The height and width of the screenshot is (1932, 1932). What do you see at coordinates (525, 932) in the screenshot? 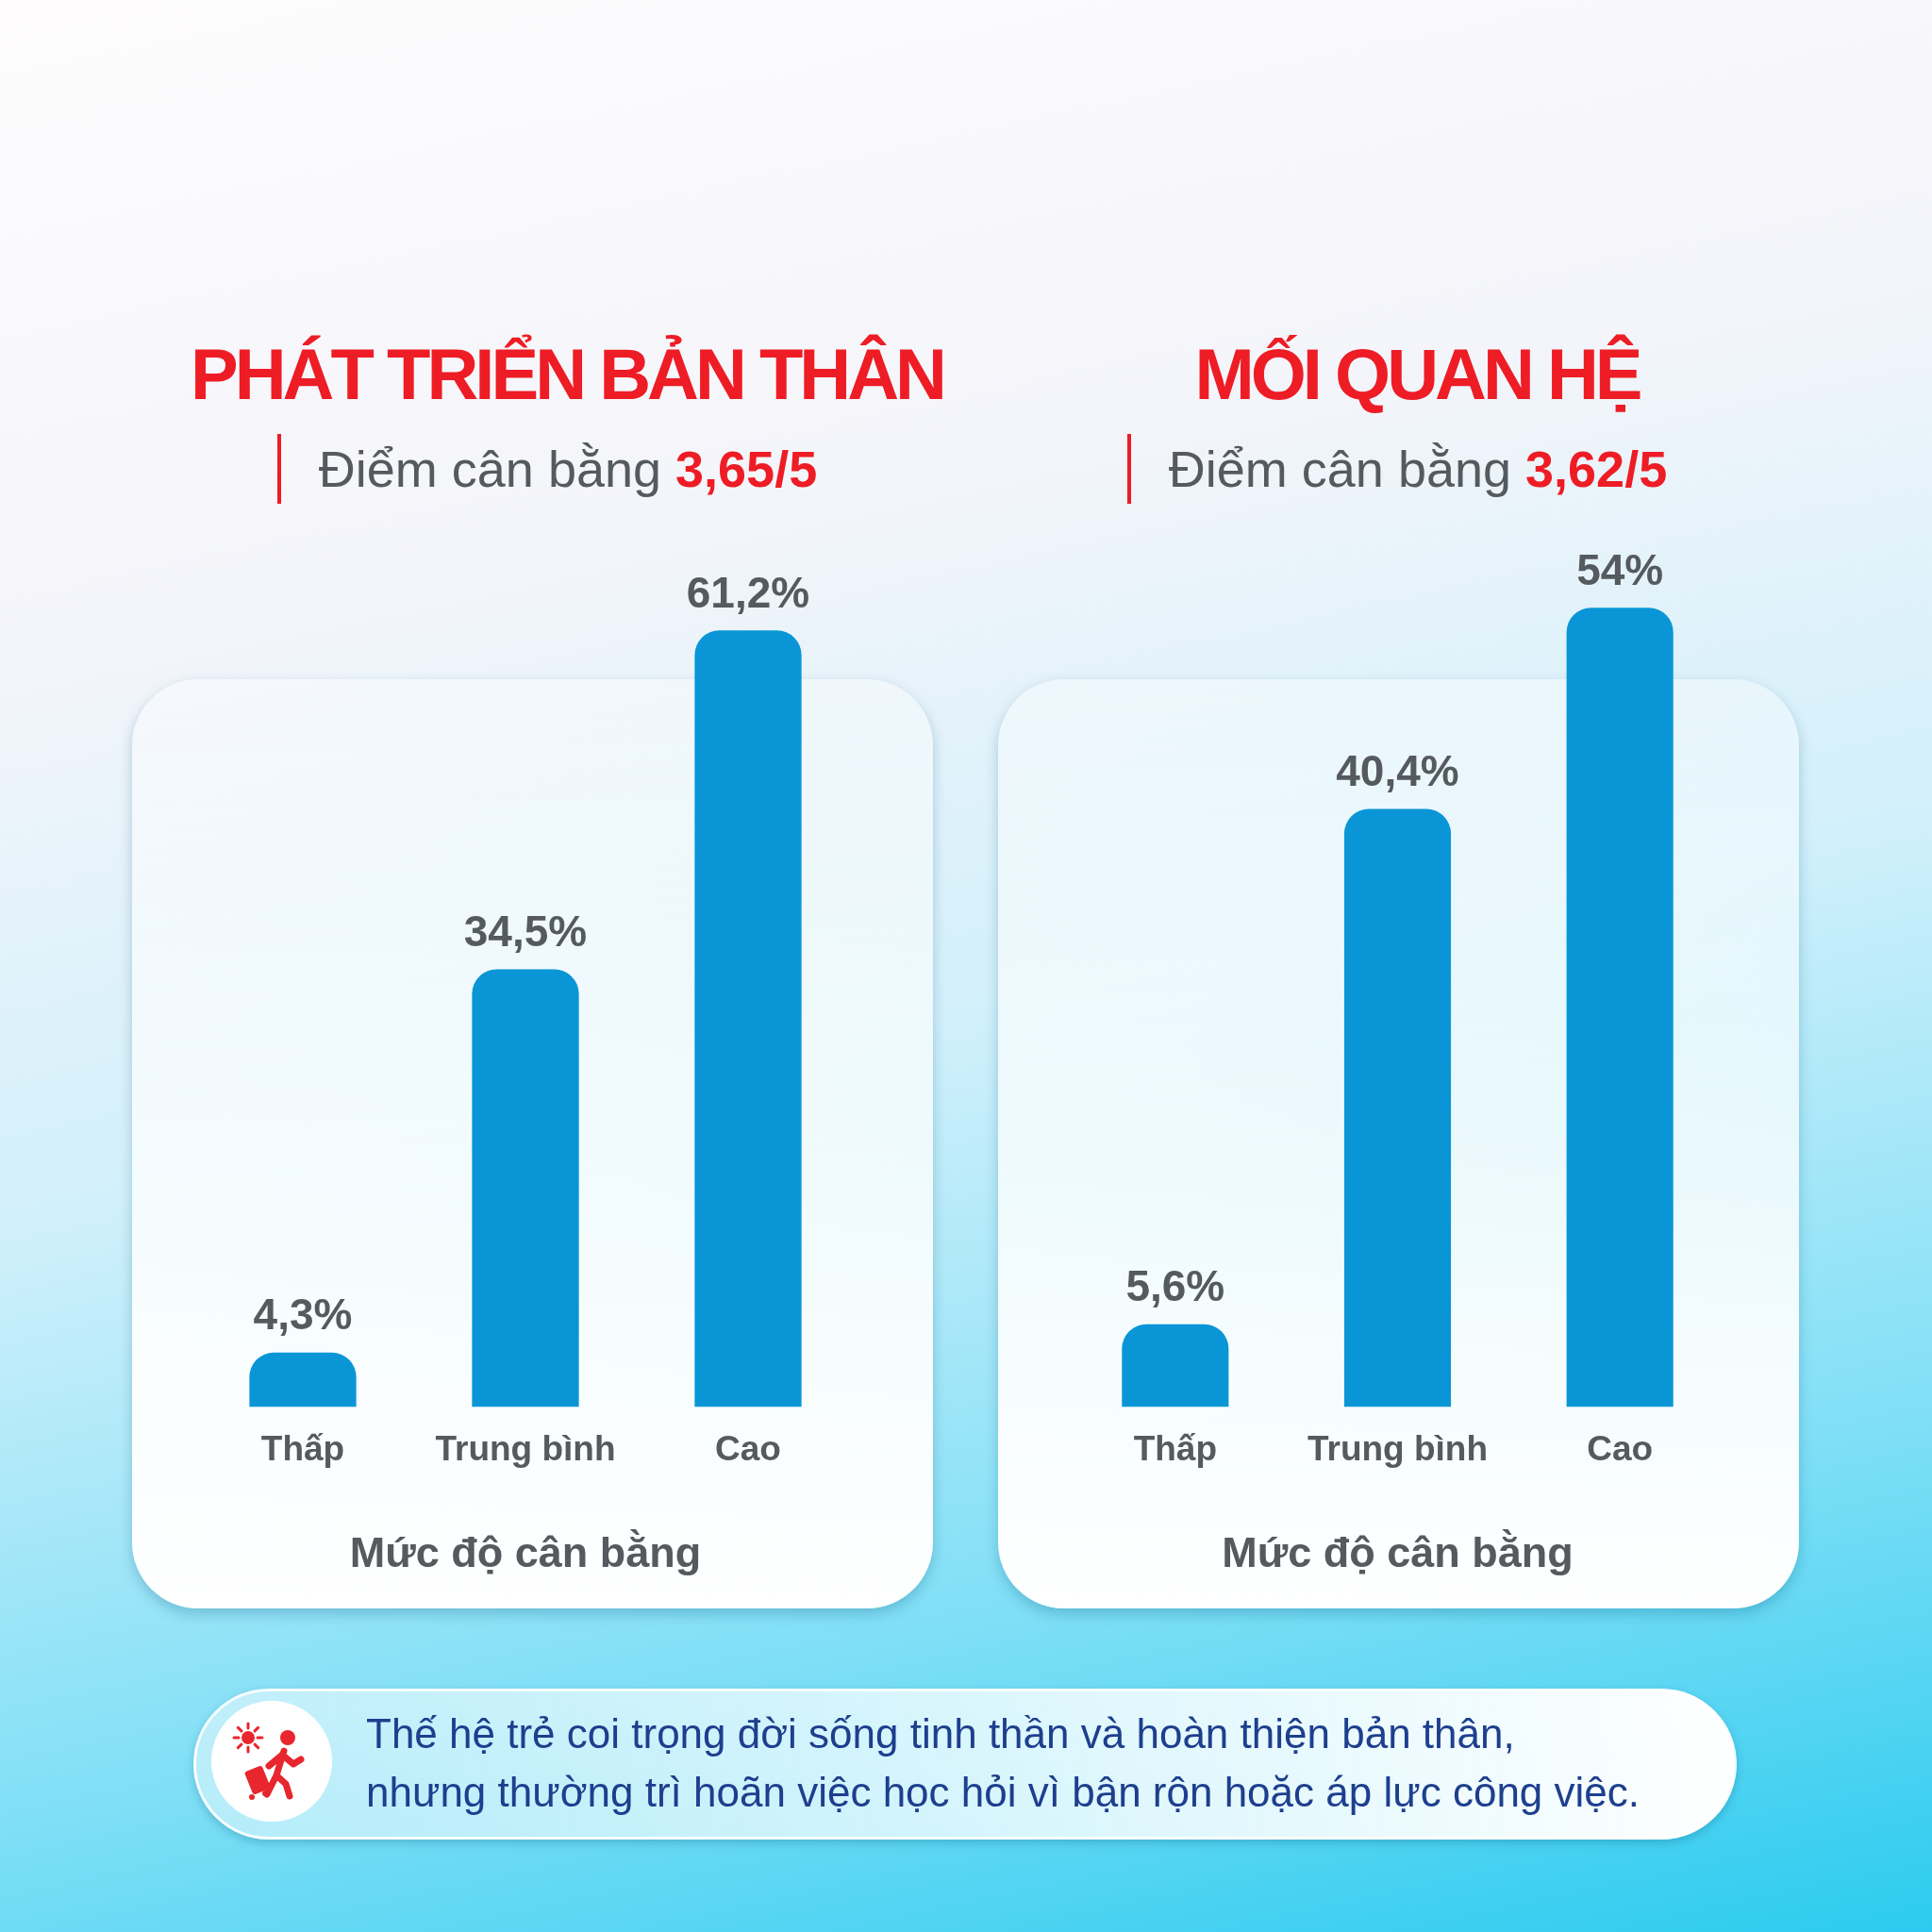
I see `data-label: 34,5%` at bounding box center [525, 932].